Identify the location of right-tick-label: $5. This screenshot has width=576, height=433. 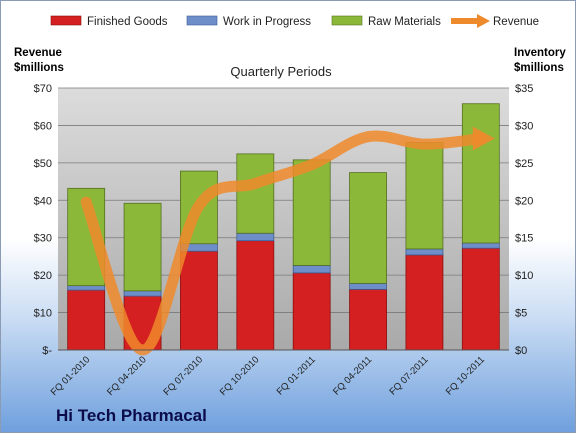
(521, 314).